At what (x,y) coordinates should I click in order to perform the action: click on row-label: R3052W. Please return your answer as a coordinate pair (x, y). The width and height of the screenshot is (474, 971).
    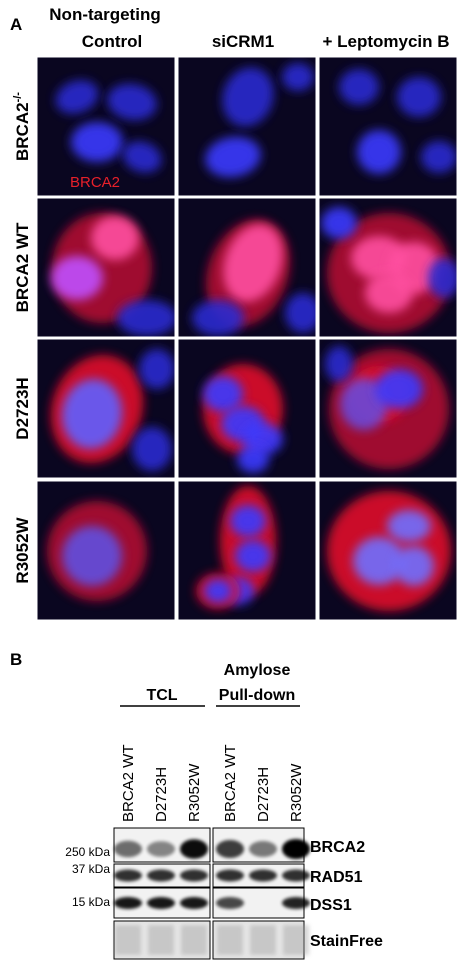
    Looking at the image, I should click on (22, 549).